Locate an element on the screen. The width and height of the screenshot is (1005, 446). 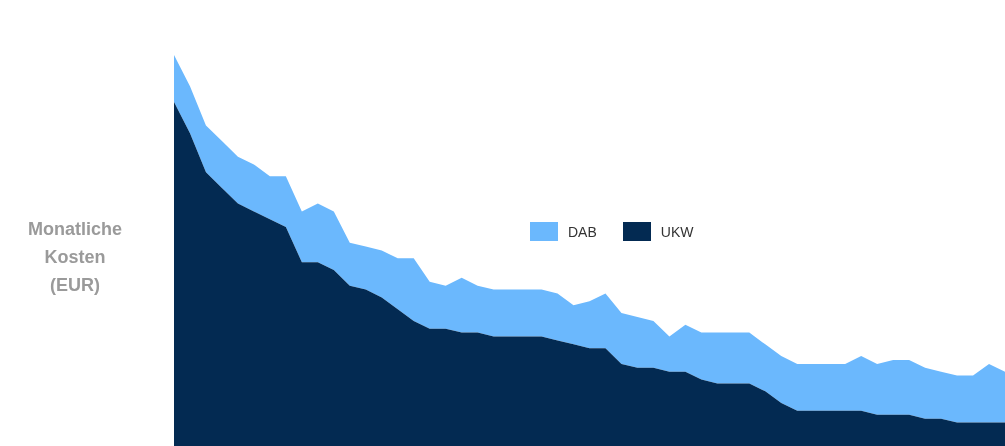
legend-label: UKW is located at coordinates (677, 231).